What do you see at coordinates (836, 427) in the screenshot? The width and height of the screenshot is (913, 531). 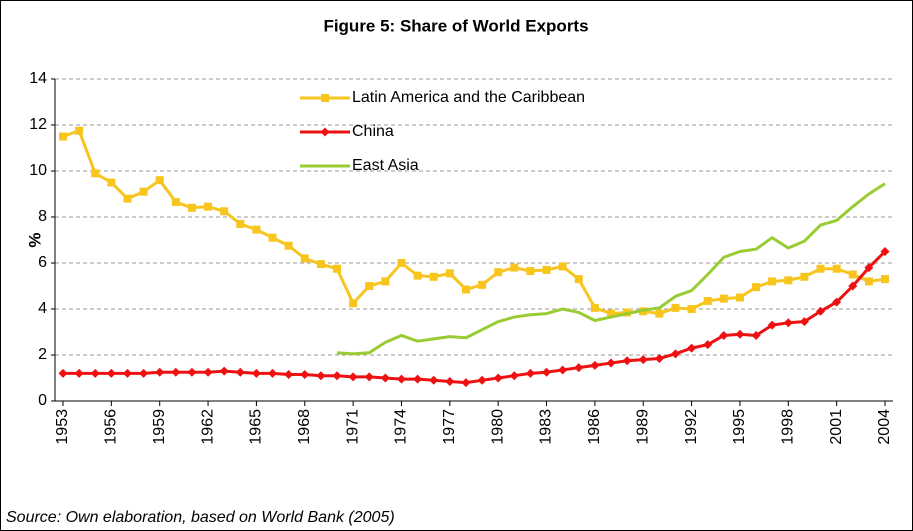 I see `x-tick-label: 2001` at bounding box center [836, 427].